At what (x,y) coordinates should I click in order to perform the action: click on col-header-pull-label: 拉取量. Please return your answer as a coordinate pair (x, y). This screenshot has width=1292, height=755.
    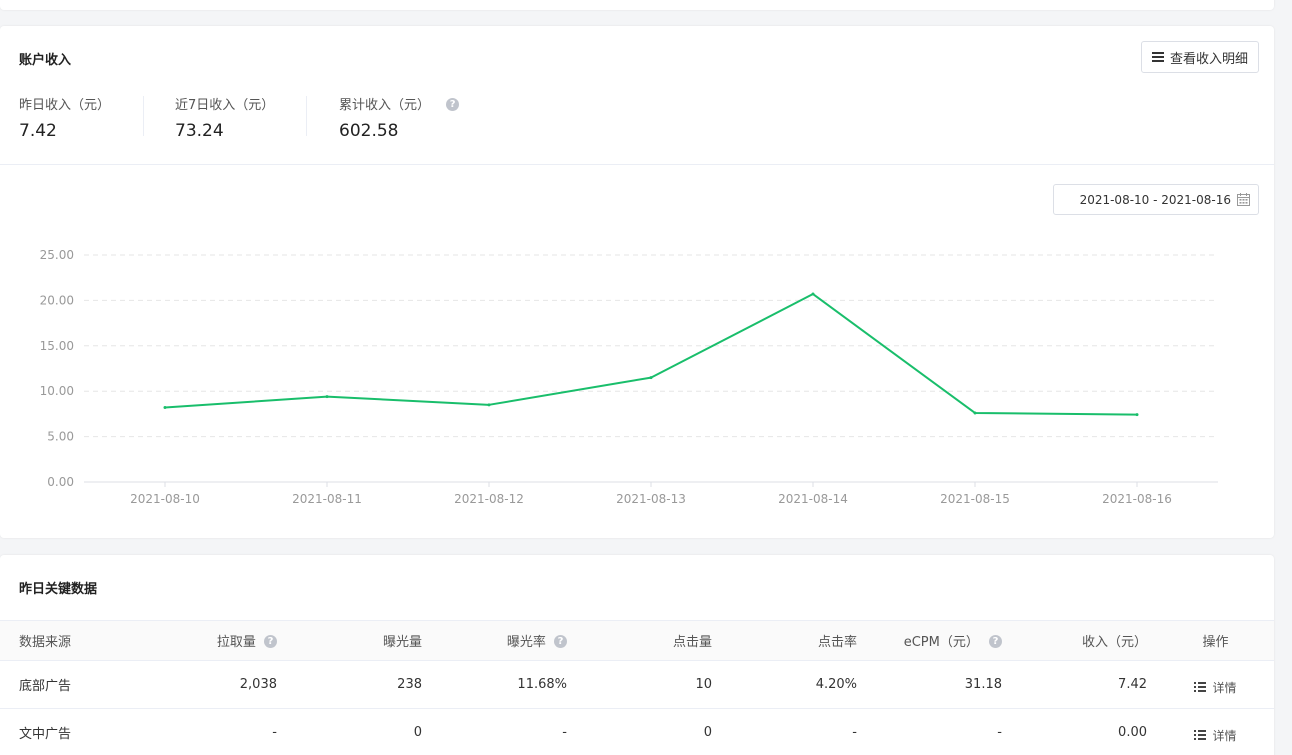
    Looking at the image, I should click on (236, 642).